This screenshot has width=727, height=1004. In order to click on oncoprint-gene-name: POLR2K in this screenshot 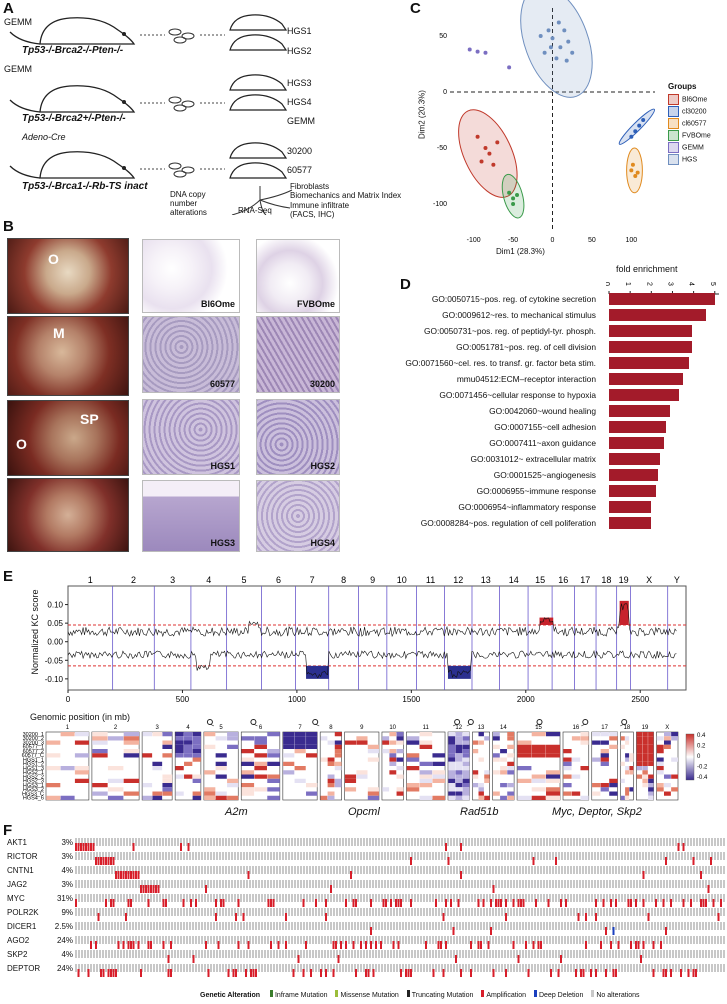, I will do `click(23, 912)`.